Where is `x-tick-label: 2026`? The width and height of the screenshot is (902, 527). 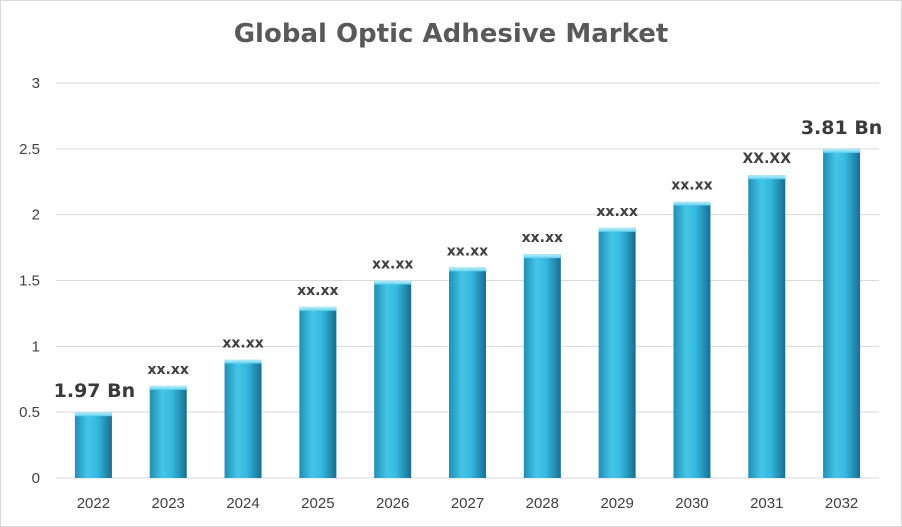
x-tick-label: 2026 is located at coordinates (392, 503).